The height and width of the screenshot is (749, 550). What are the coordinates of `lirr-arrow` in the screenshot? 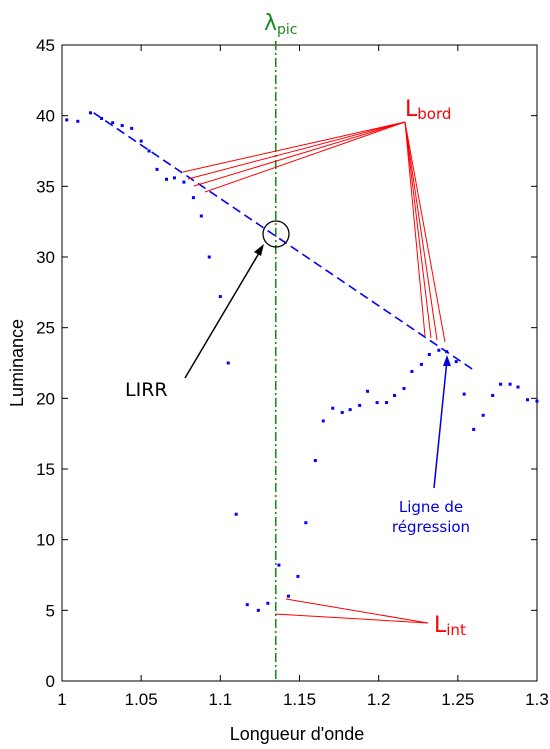 It's located at (223, 313).